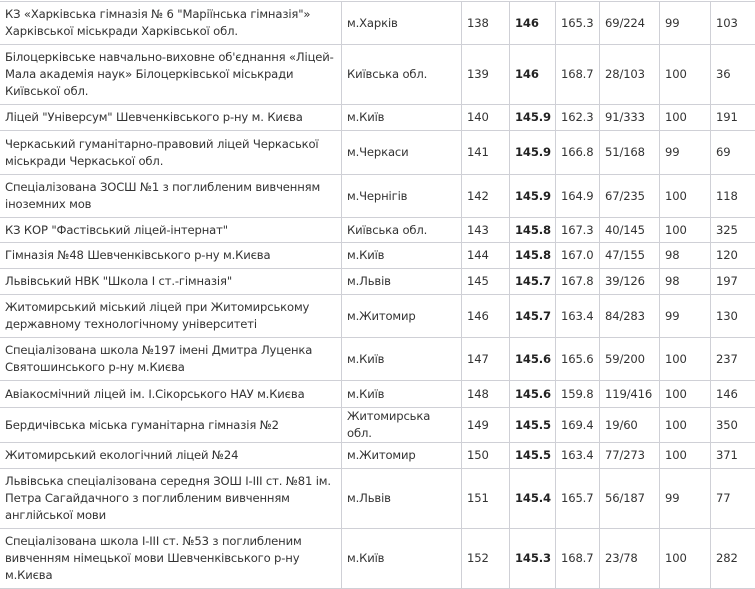 The image size is (755, 589). Describe the element at coordinates (733, 316) in the screenshot. I see `count-cell: 130` at that location.